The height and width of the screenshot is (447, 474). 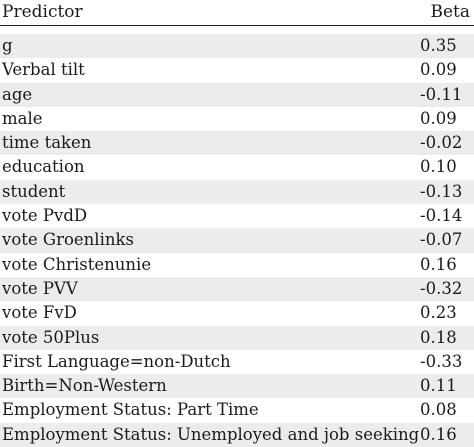 I want to click on beta-cell: -0.33, so click(x=441, y=361).